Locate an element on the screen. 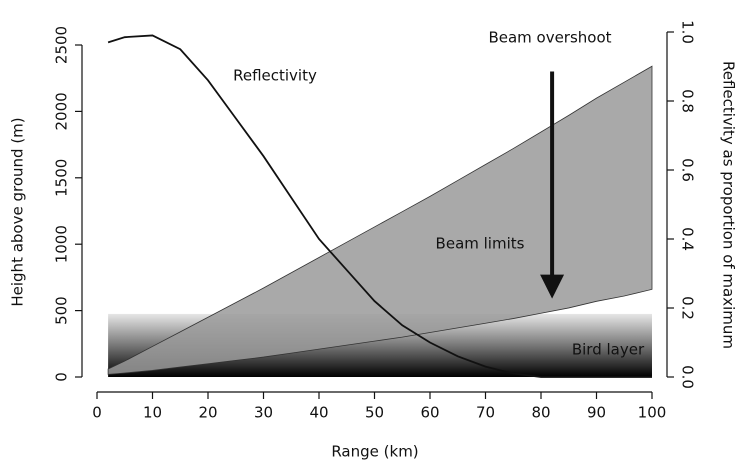  y-tick-label: 2000 is located at coordinates (62, 111).